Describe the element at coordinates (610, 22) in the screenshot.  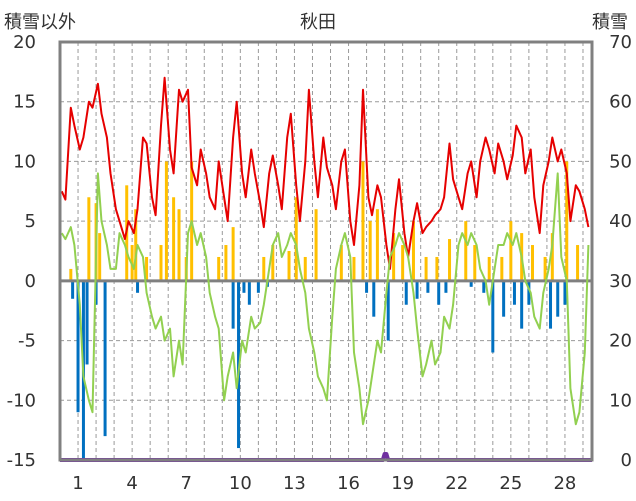
I see `right-axis-label: 積雪` at that location.